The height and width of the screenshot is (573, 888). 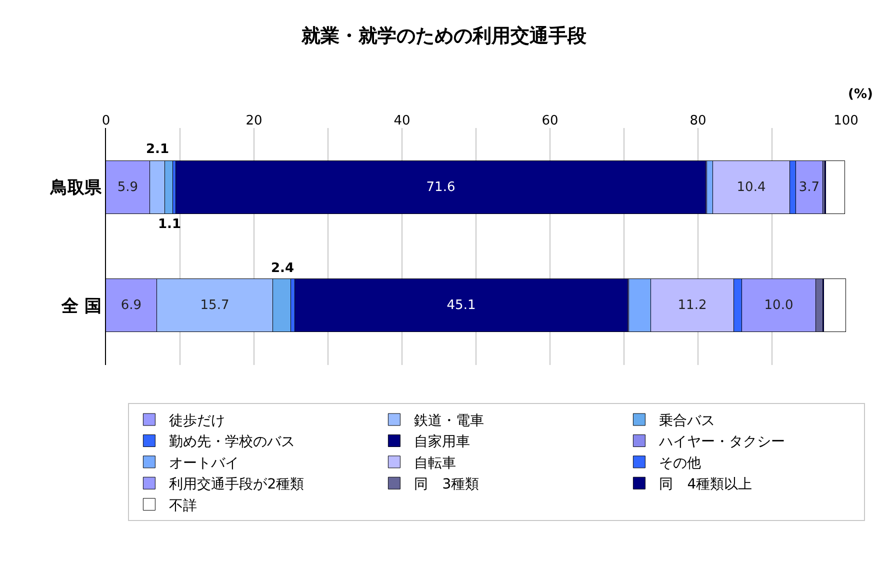 What do you see at coordinates (846, 120) in the screenshot?
I see `x-tick-label: 100` at bounding box center [846, 120].